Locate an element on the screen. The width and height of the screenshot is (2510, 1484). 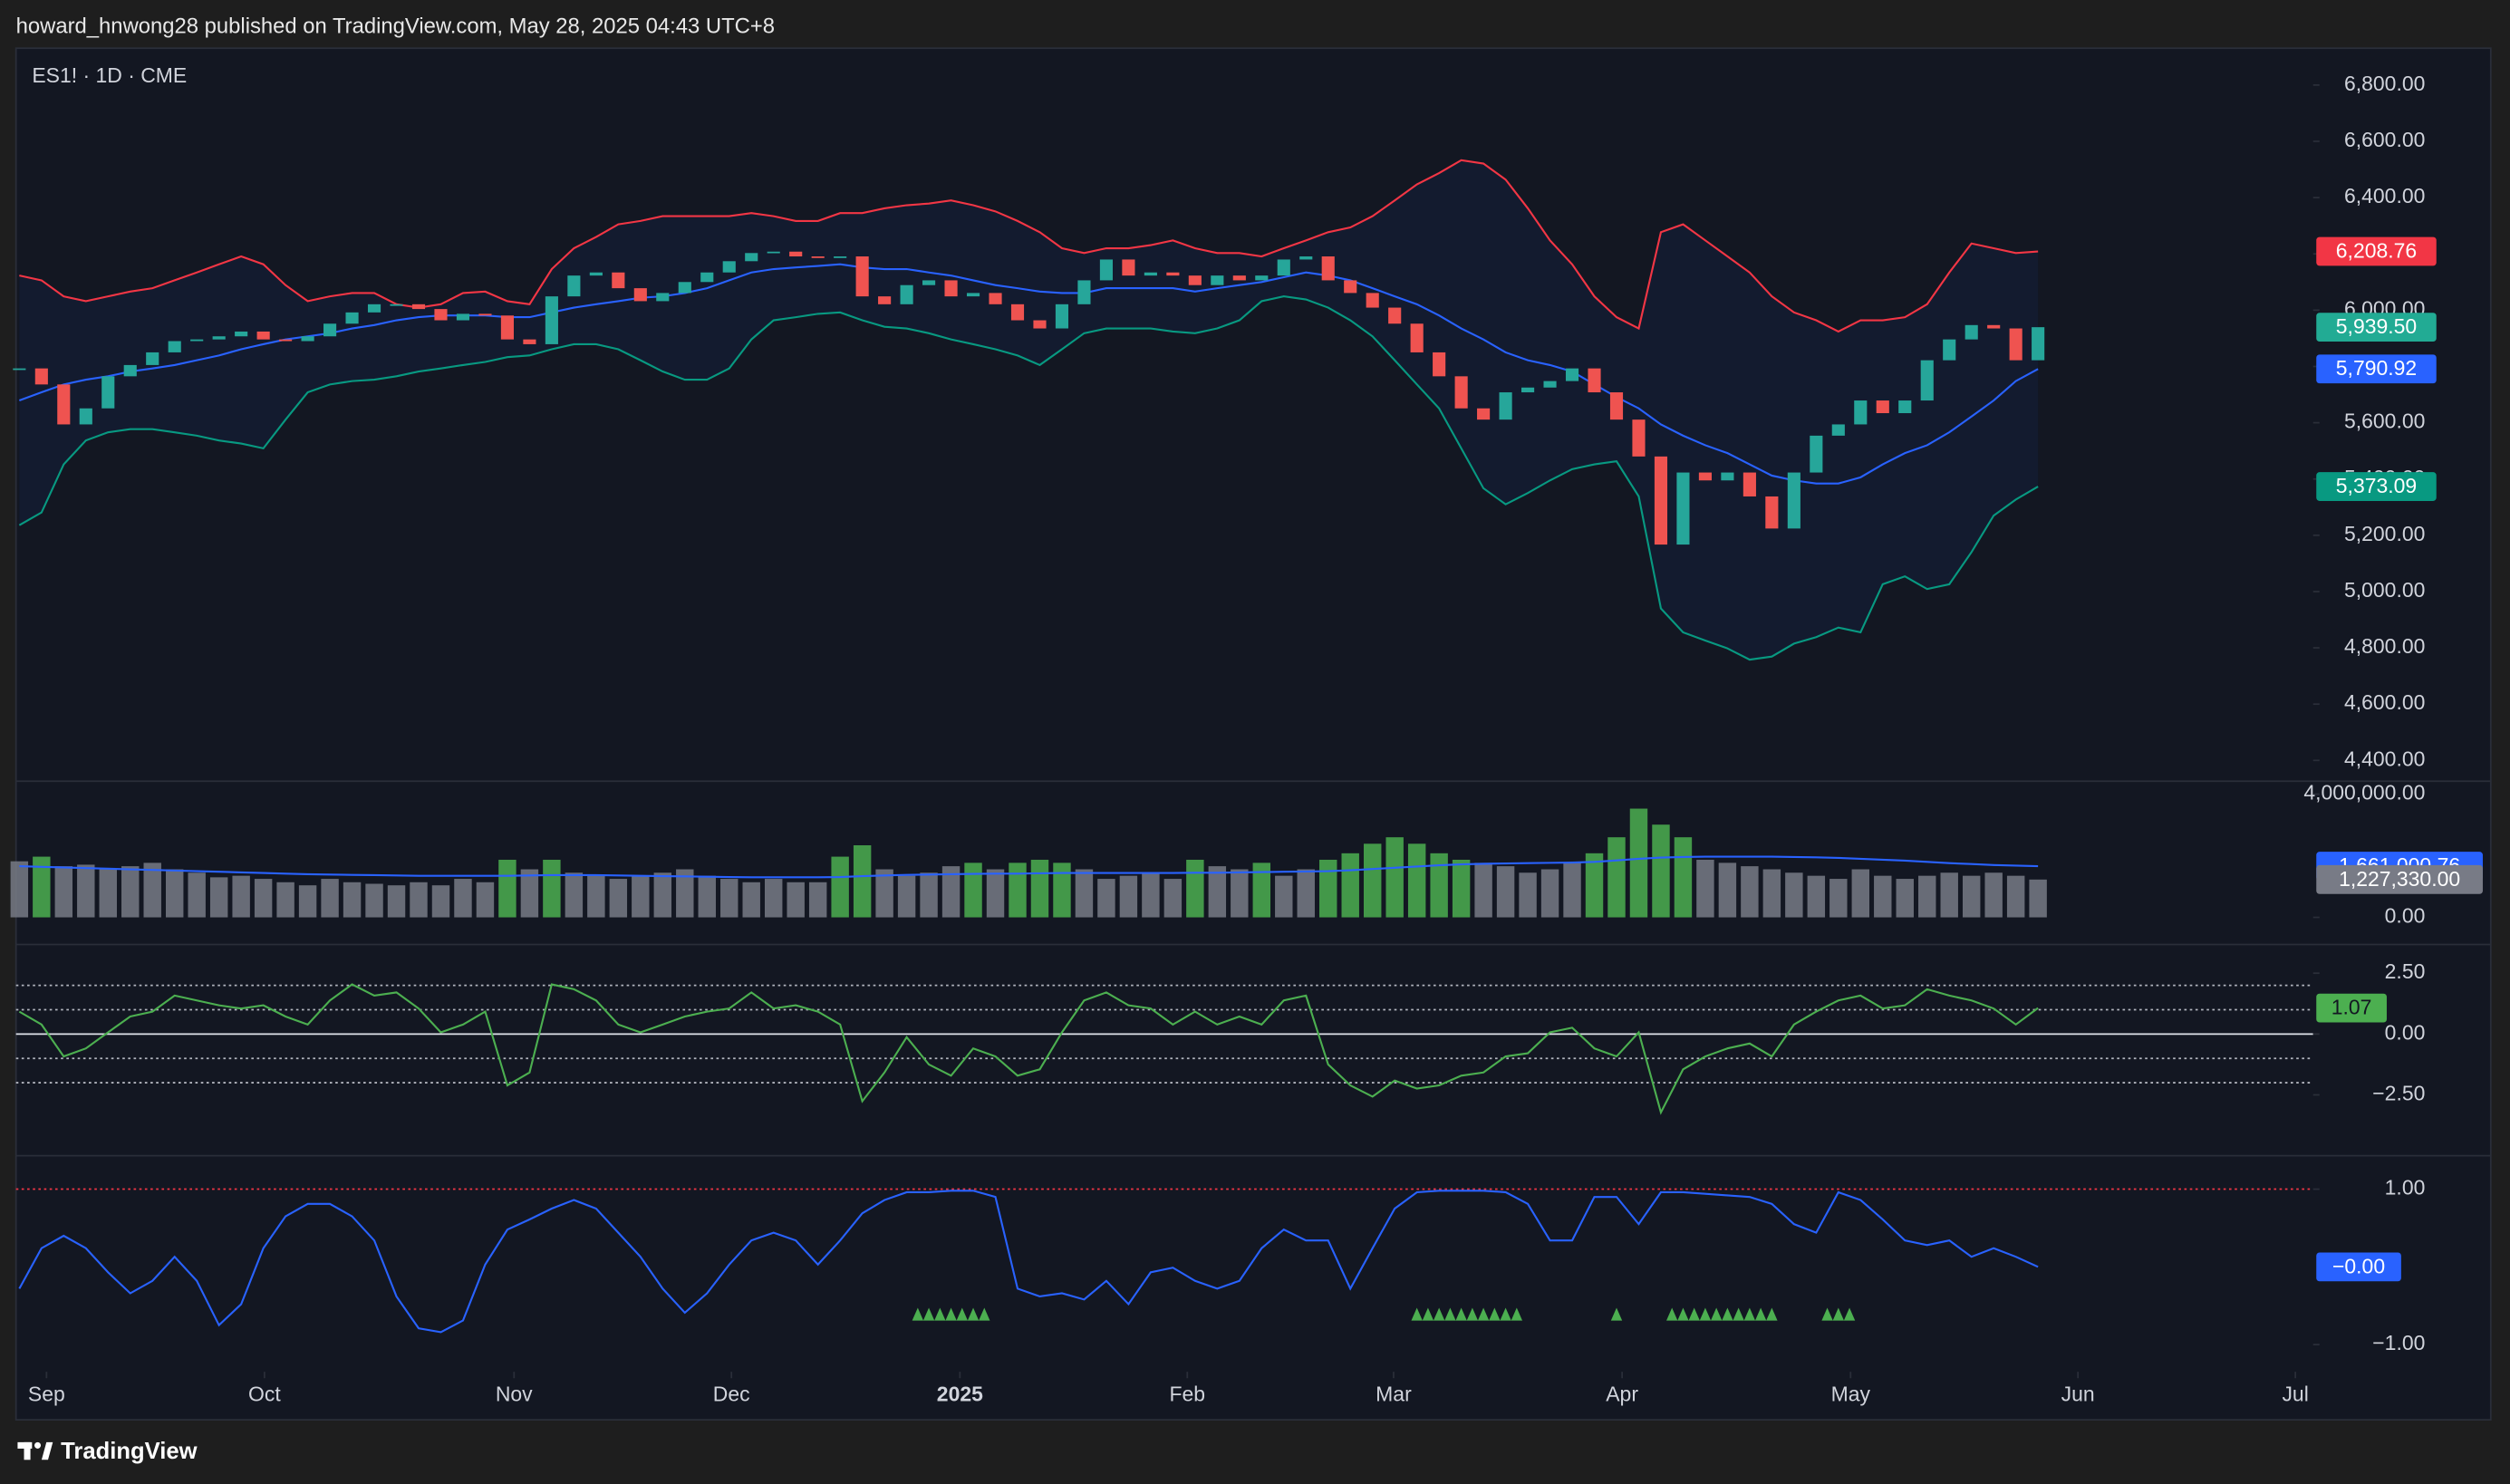
price-tag-label: −0.00 is located at coordinates (2358, 1265).